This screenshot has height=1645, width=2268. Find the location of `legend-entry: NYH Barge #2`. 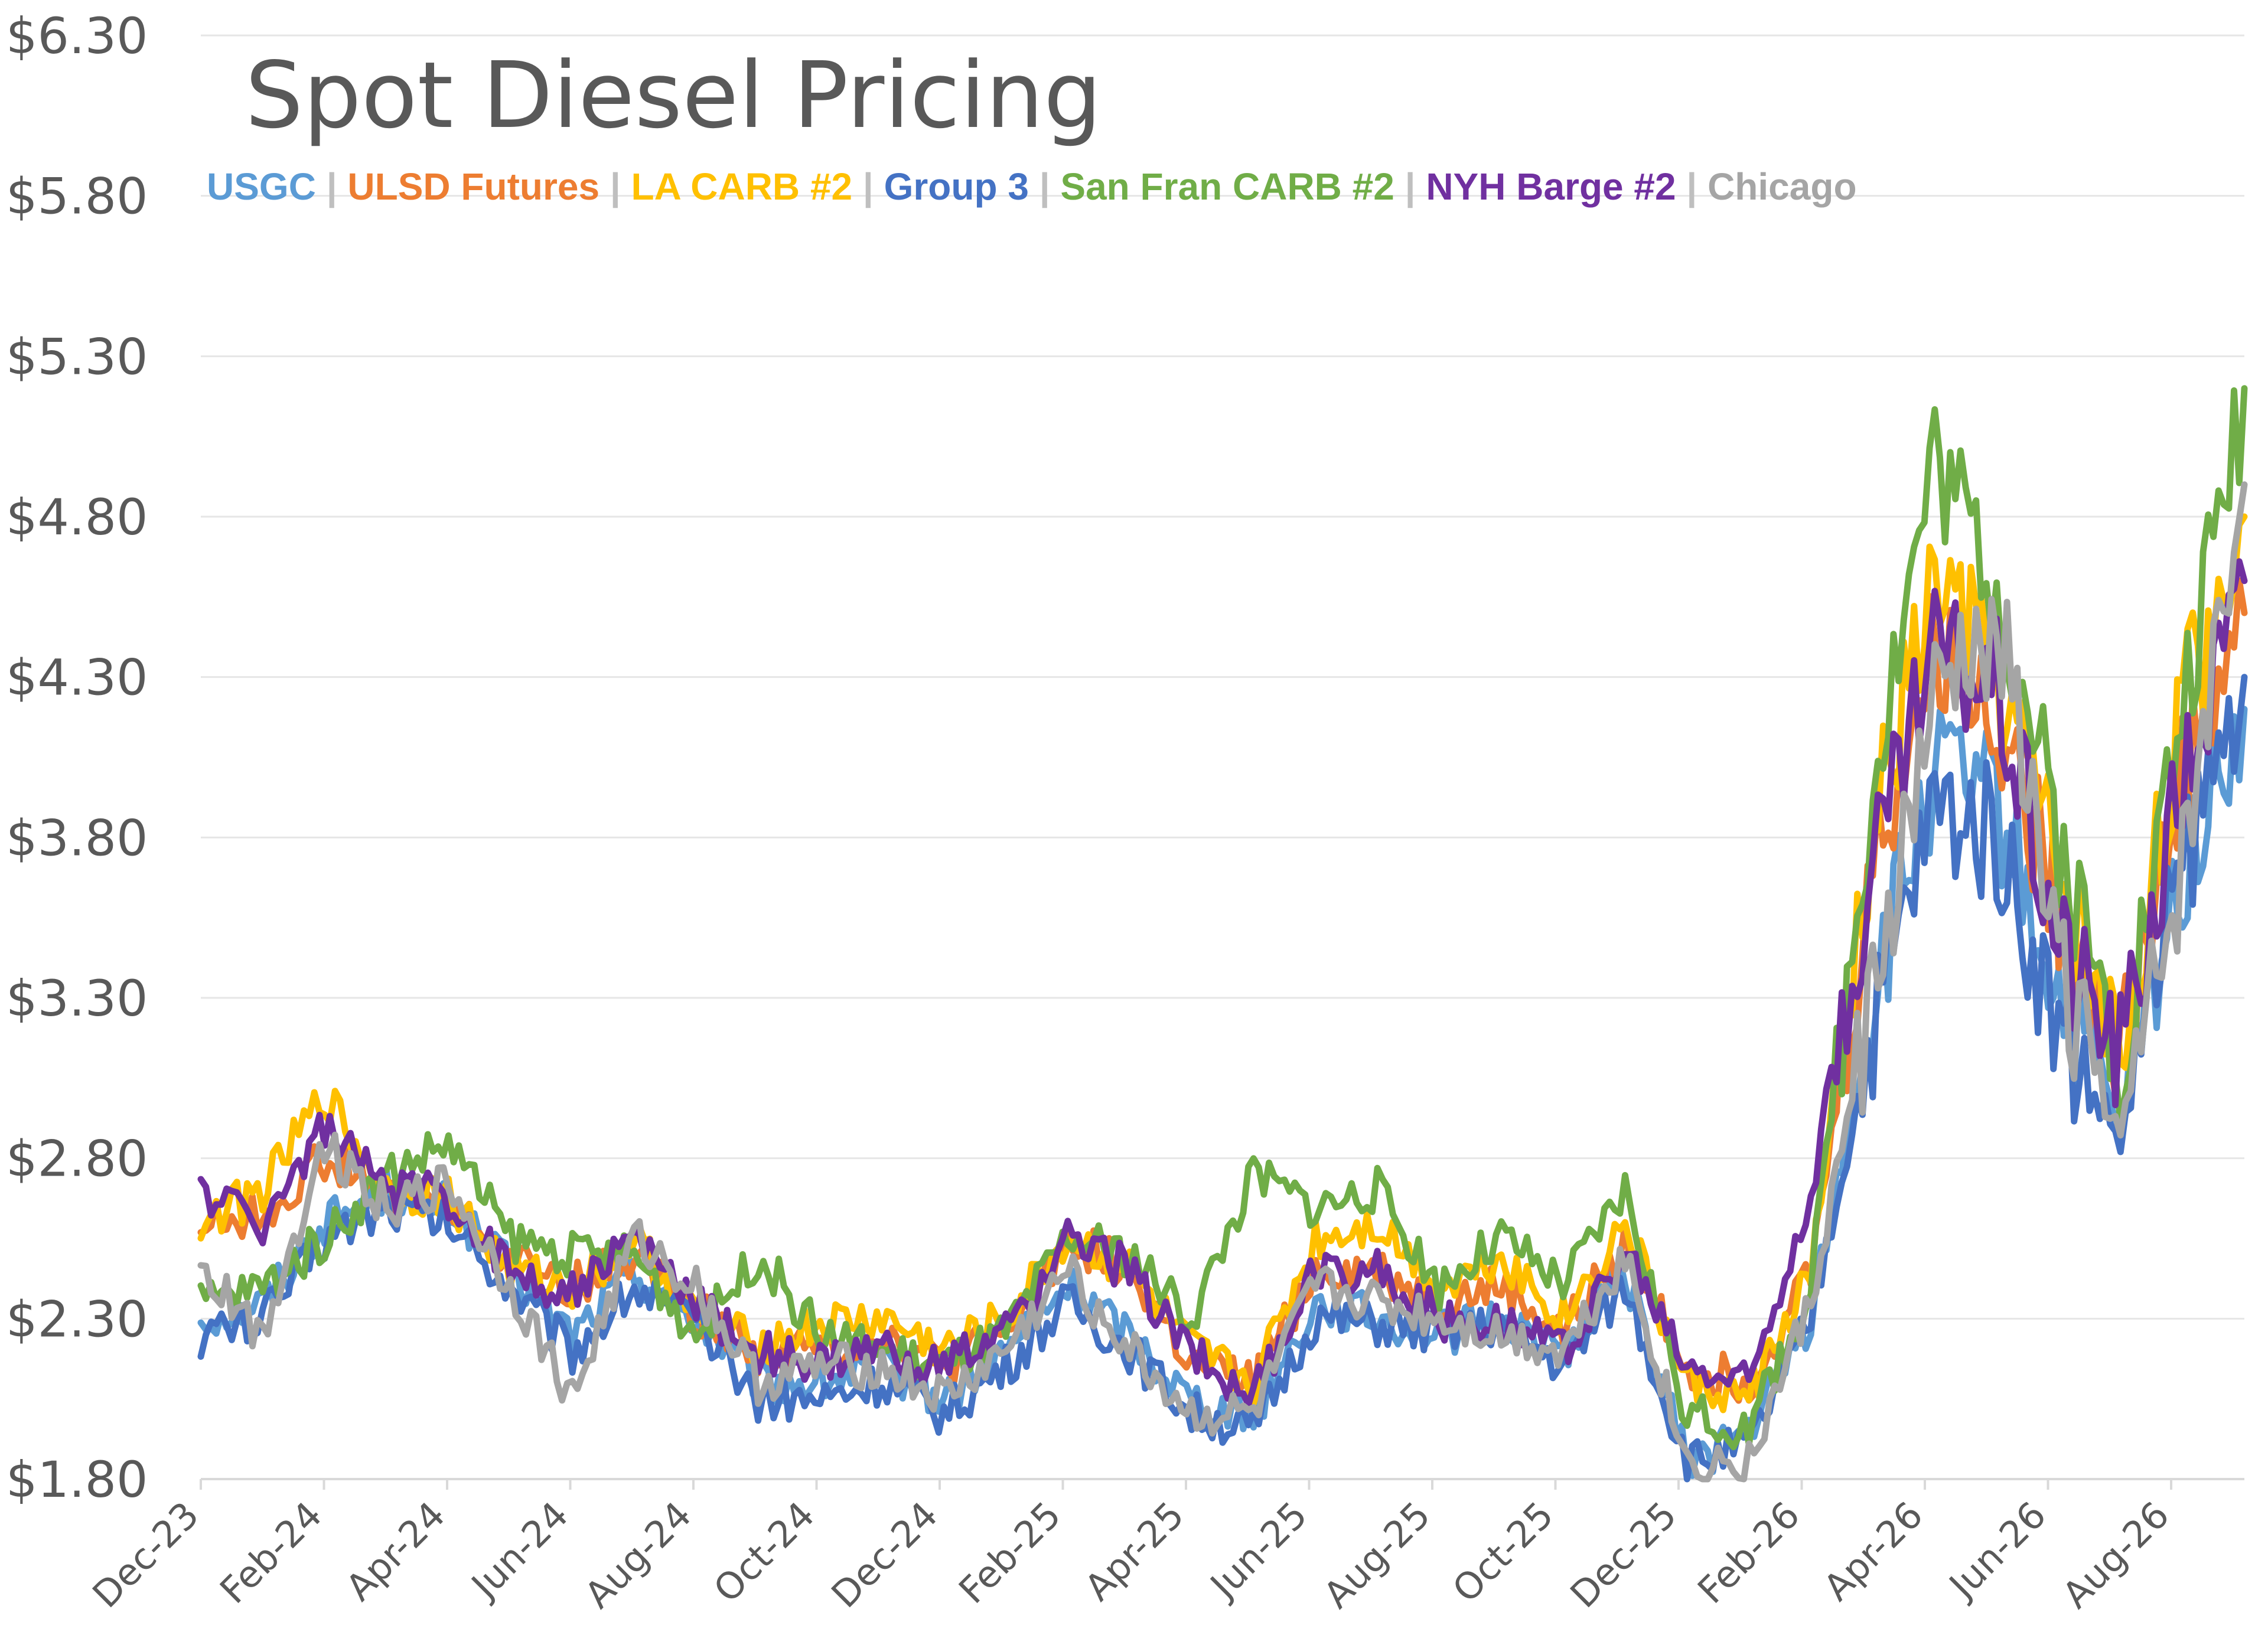

legend-entry: NYH Barge #2 is located at coordinates (1551, 186).